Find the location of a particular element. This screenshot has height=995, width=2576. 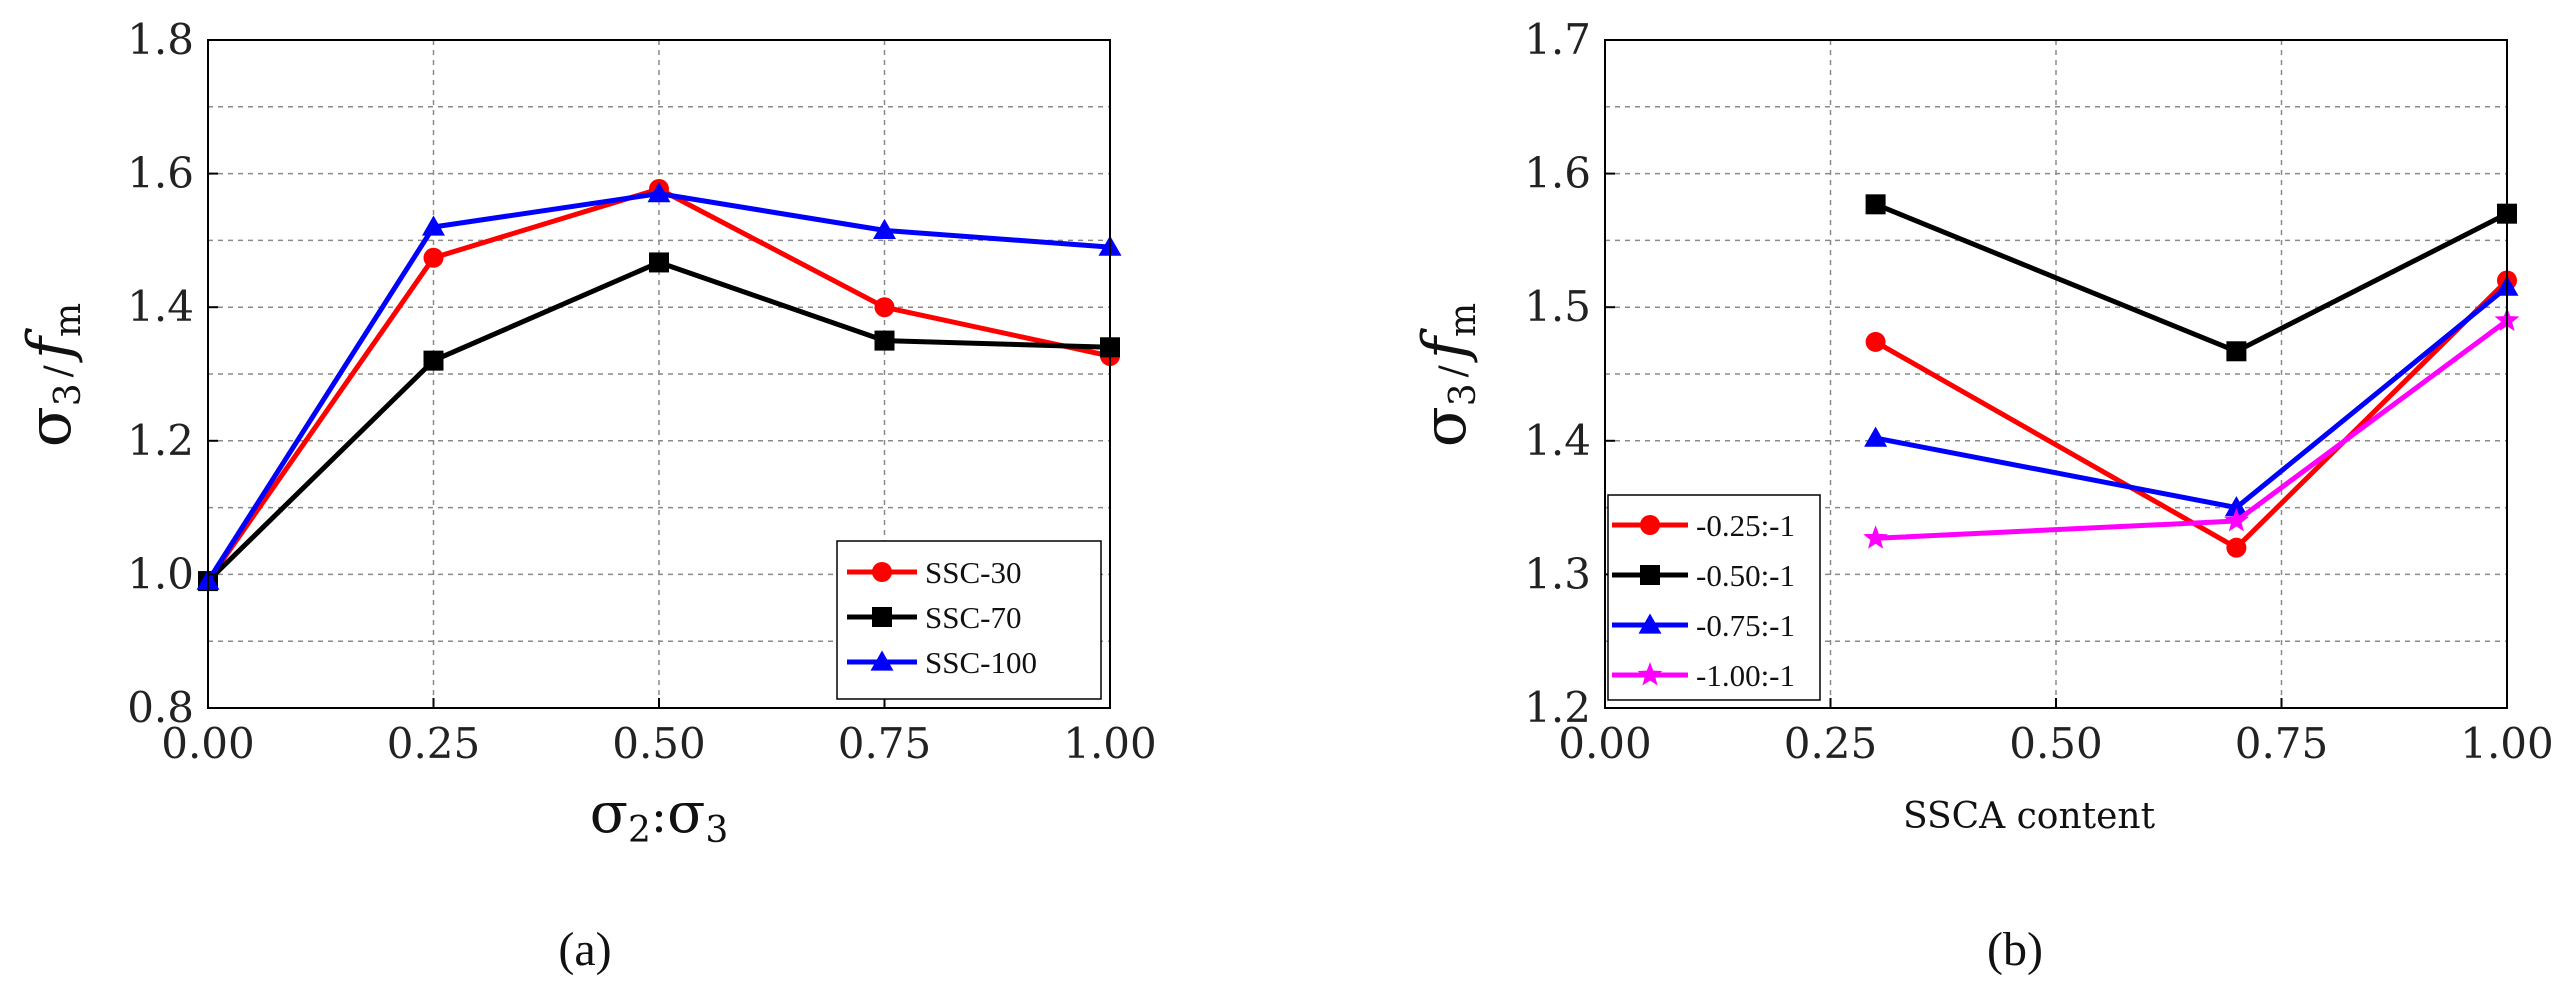

panel-b-legend: -0.25:-1 -0.50:-1 -0.75:-1 -1.00:-1 is located at coordinates (1714, 597).